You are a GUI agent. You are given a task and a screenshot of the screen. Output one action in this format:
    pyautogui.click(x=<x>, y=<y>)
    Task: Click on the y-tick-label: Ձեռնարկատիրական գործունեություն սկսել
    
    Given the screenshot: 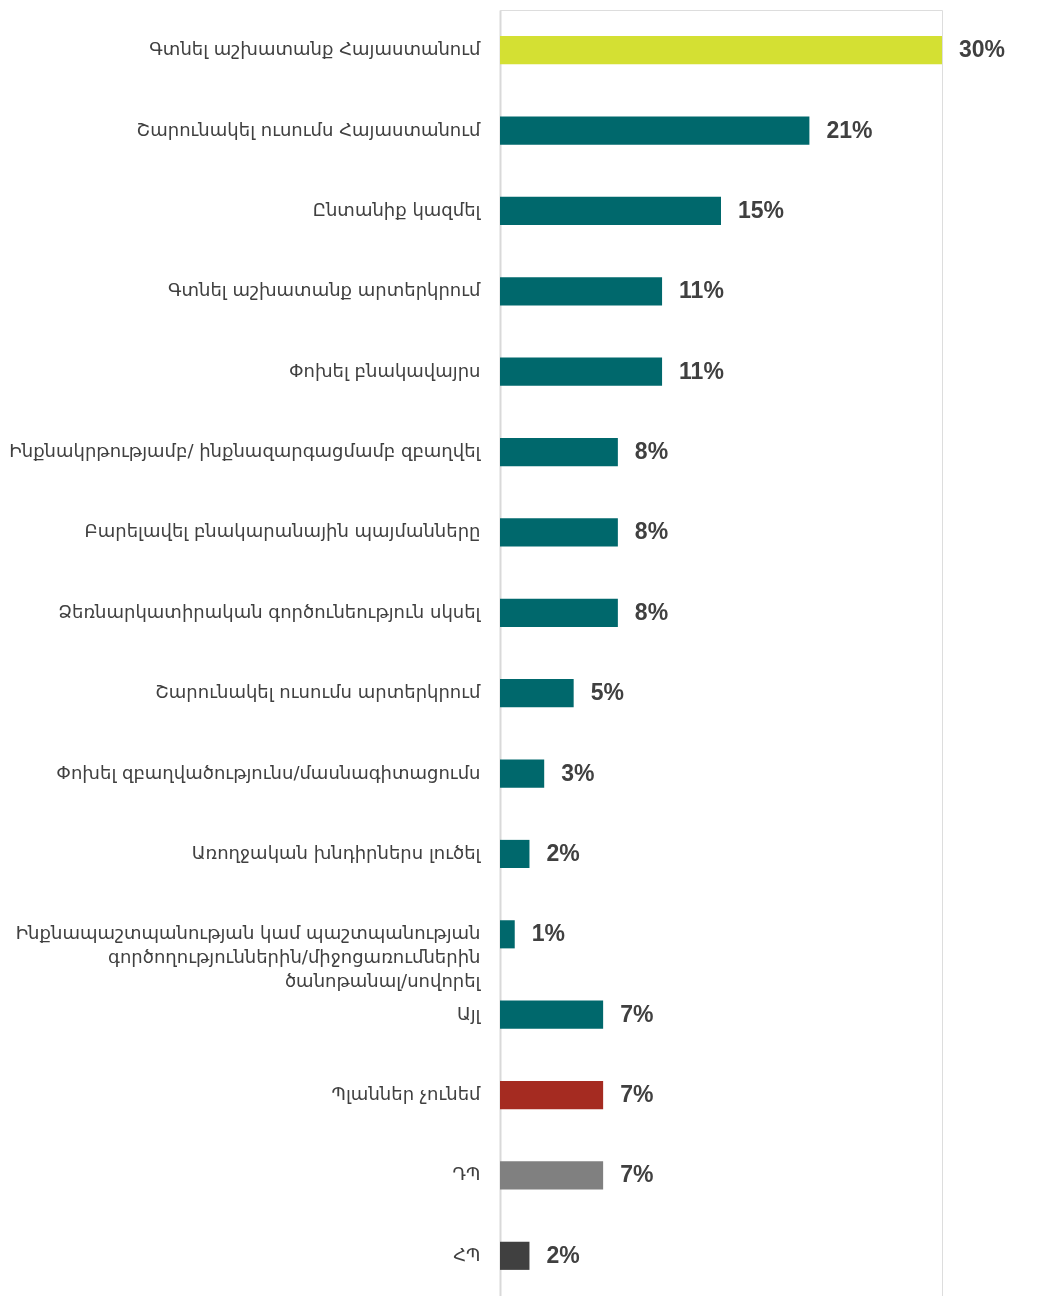 What is the action you would take?
    pyautogui.click(x=270, y=611)
    